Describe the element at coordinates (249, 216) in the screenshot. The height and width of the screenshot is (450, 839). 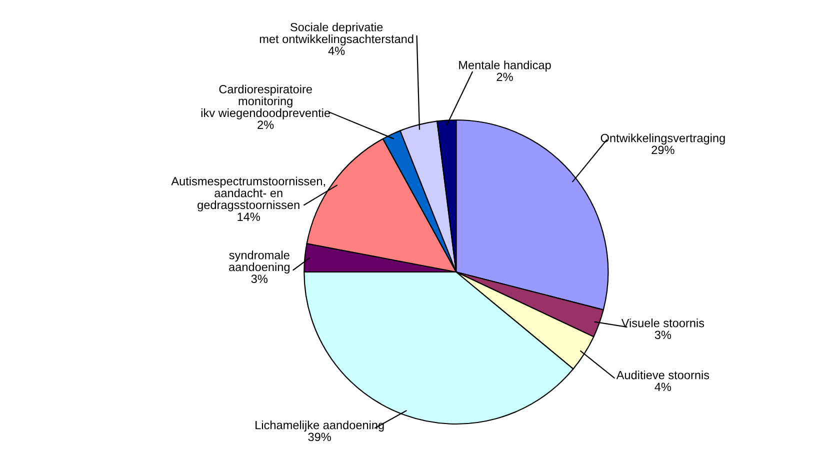
I see `data-label: 14%` at that location.